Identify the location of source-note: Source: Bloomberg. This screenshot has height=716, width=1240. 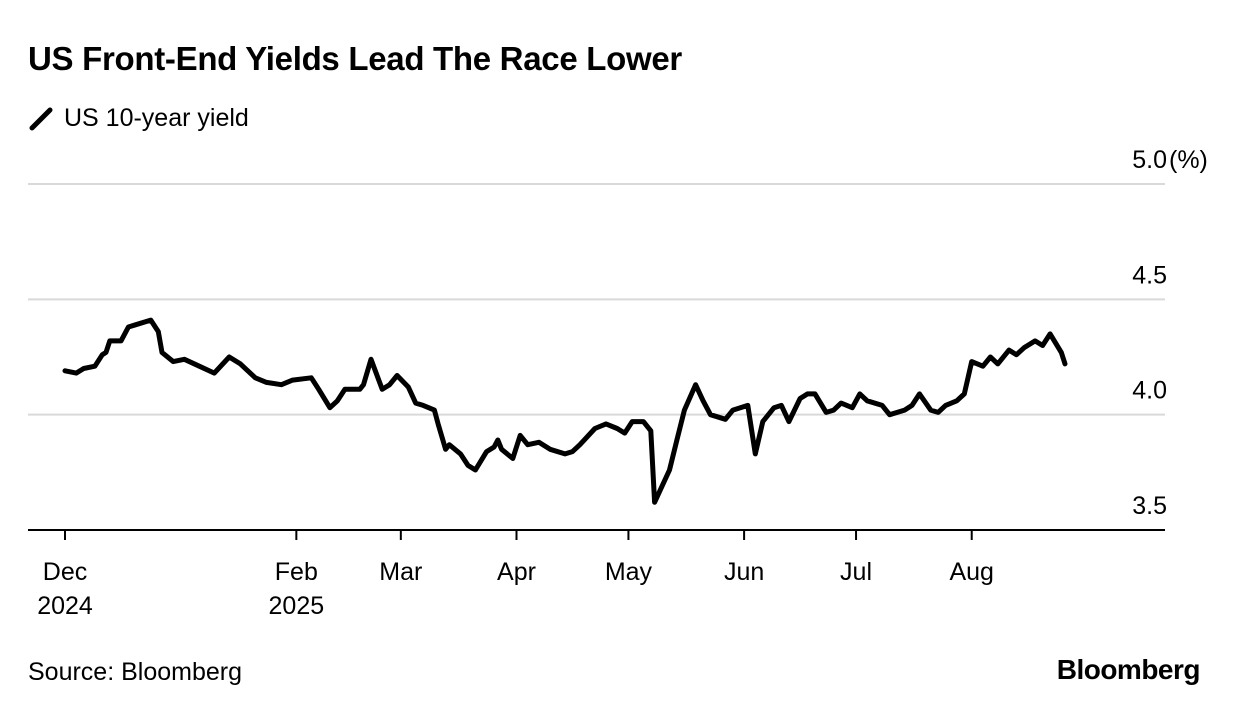
(135, 672).